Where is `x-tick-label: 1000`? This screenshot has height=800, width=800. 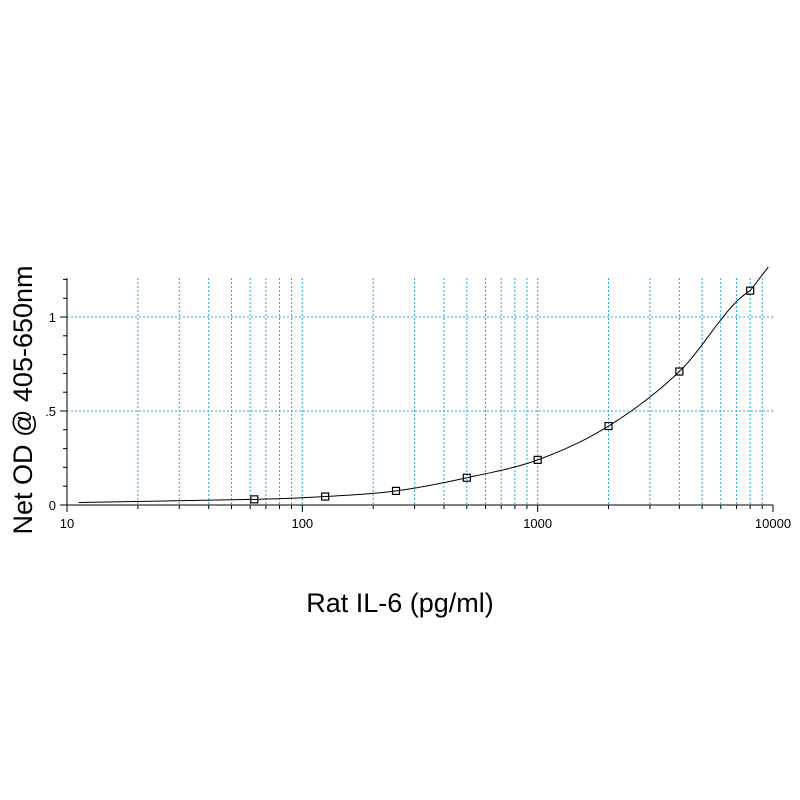 x-tick-label: 1000 is located at coordinates (537, 523).